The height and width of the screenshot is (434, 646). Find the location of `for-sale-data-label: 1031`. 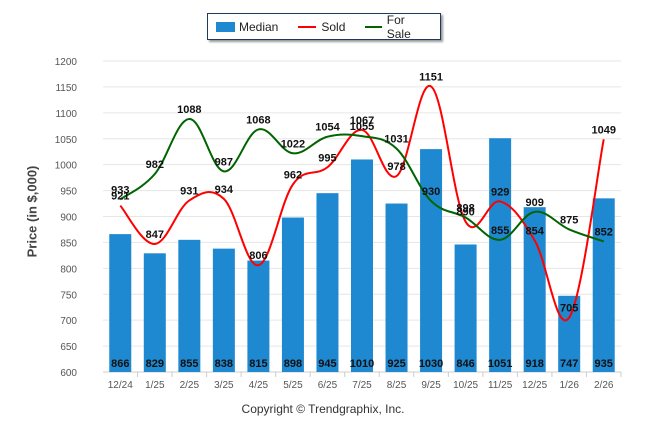

for-sale-data-label: 1031 is located at coordinates (396, 140).